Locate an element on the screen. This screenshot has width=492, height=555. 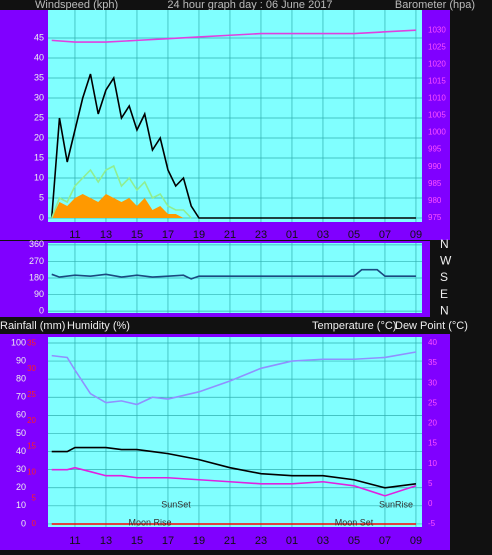
annotation: SunSet is located at coordinates (176, 504).